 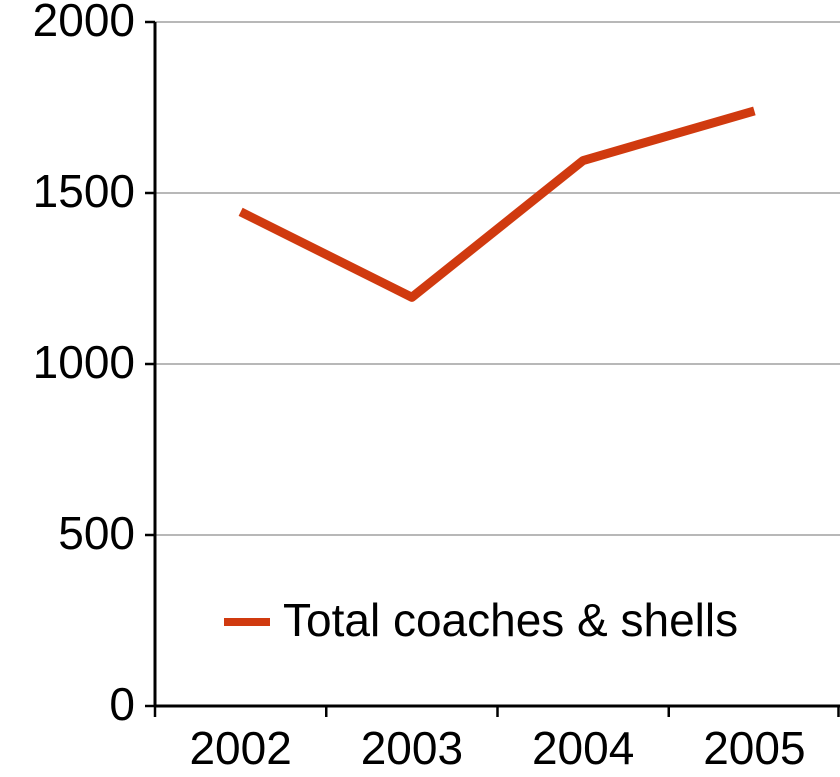 I want to click on y-tick-label: 2000, so click(x=84, y=23).